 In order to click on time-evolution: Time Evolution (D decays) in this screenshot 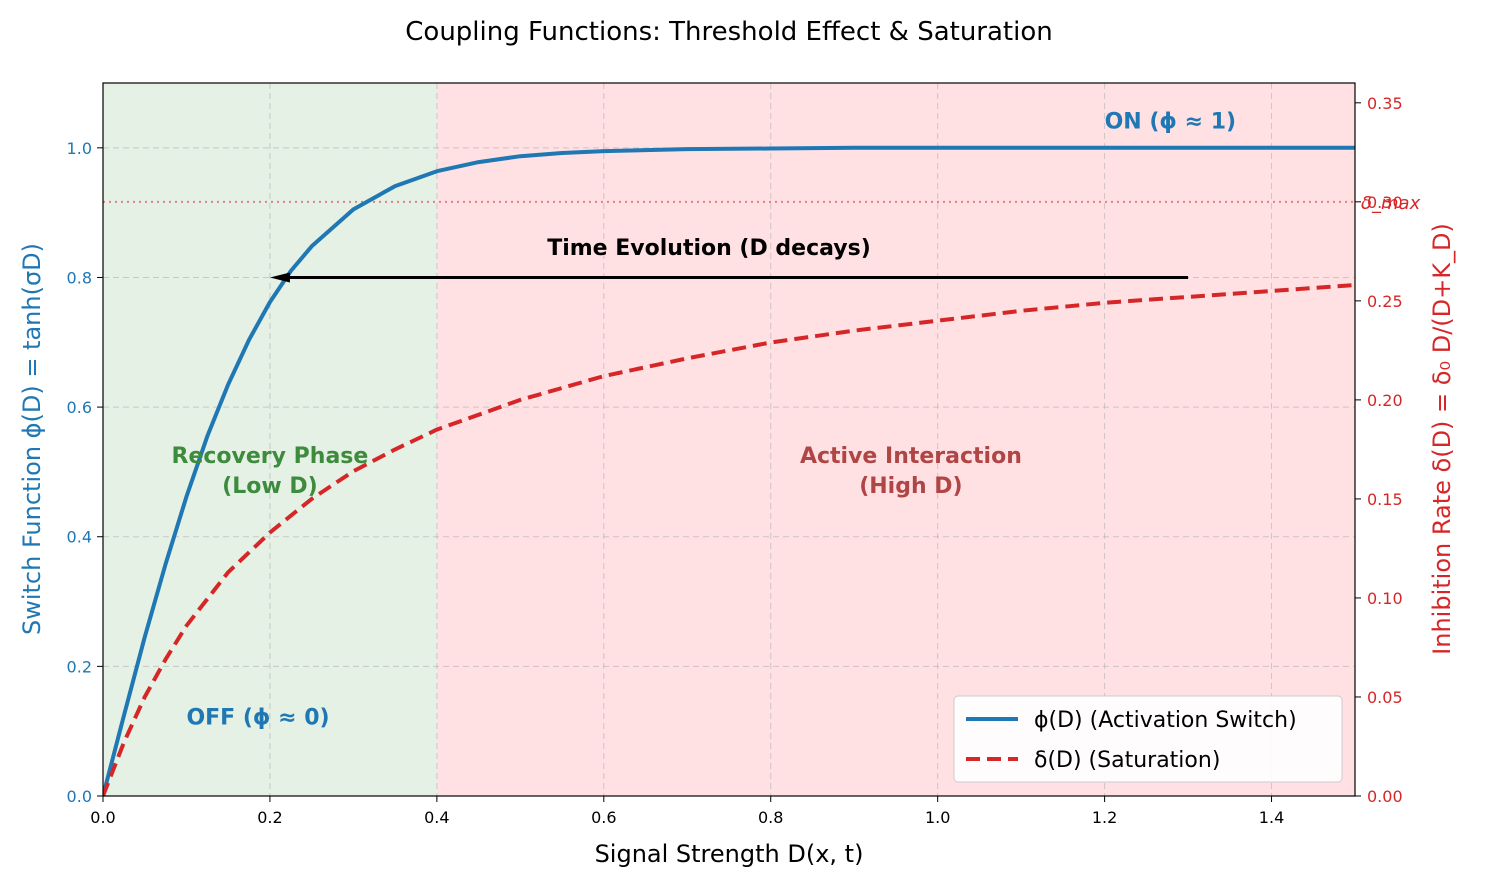, I will do `click(709, 248)`.